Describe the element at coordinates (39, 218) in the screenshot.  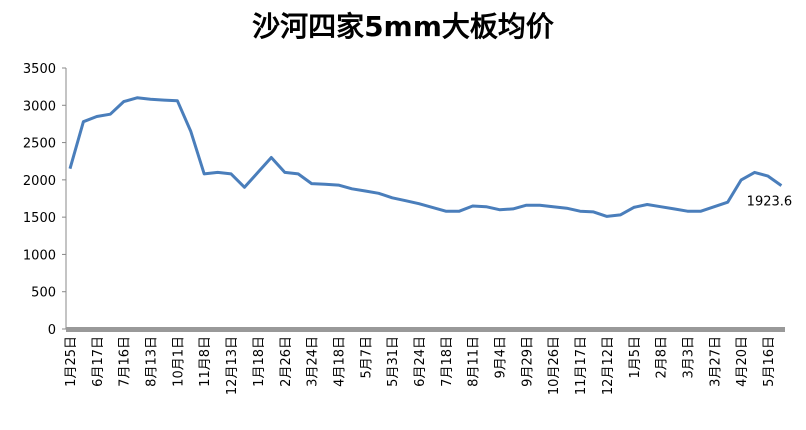
I see `y-tick-label: 1500` at that location.